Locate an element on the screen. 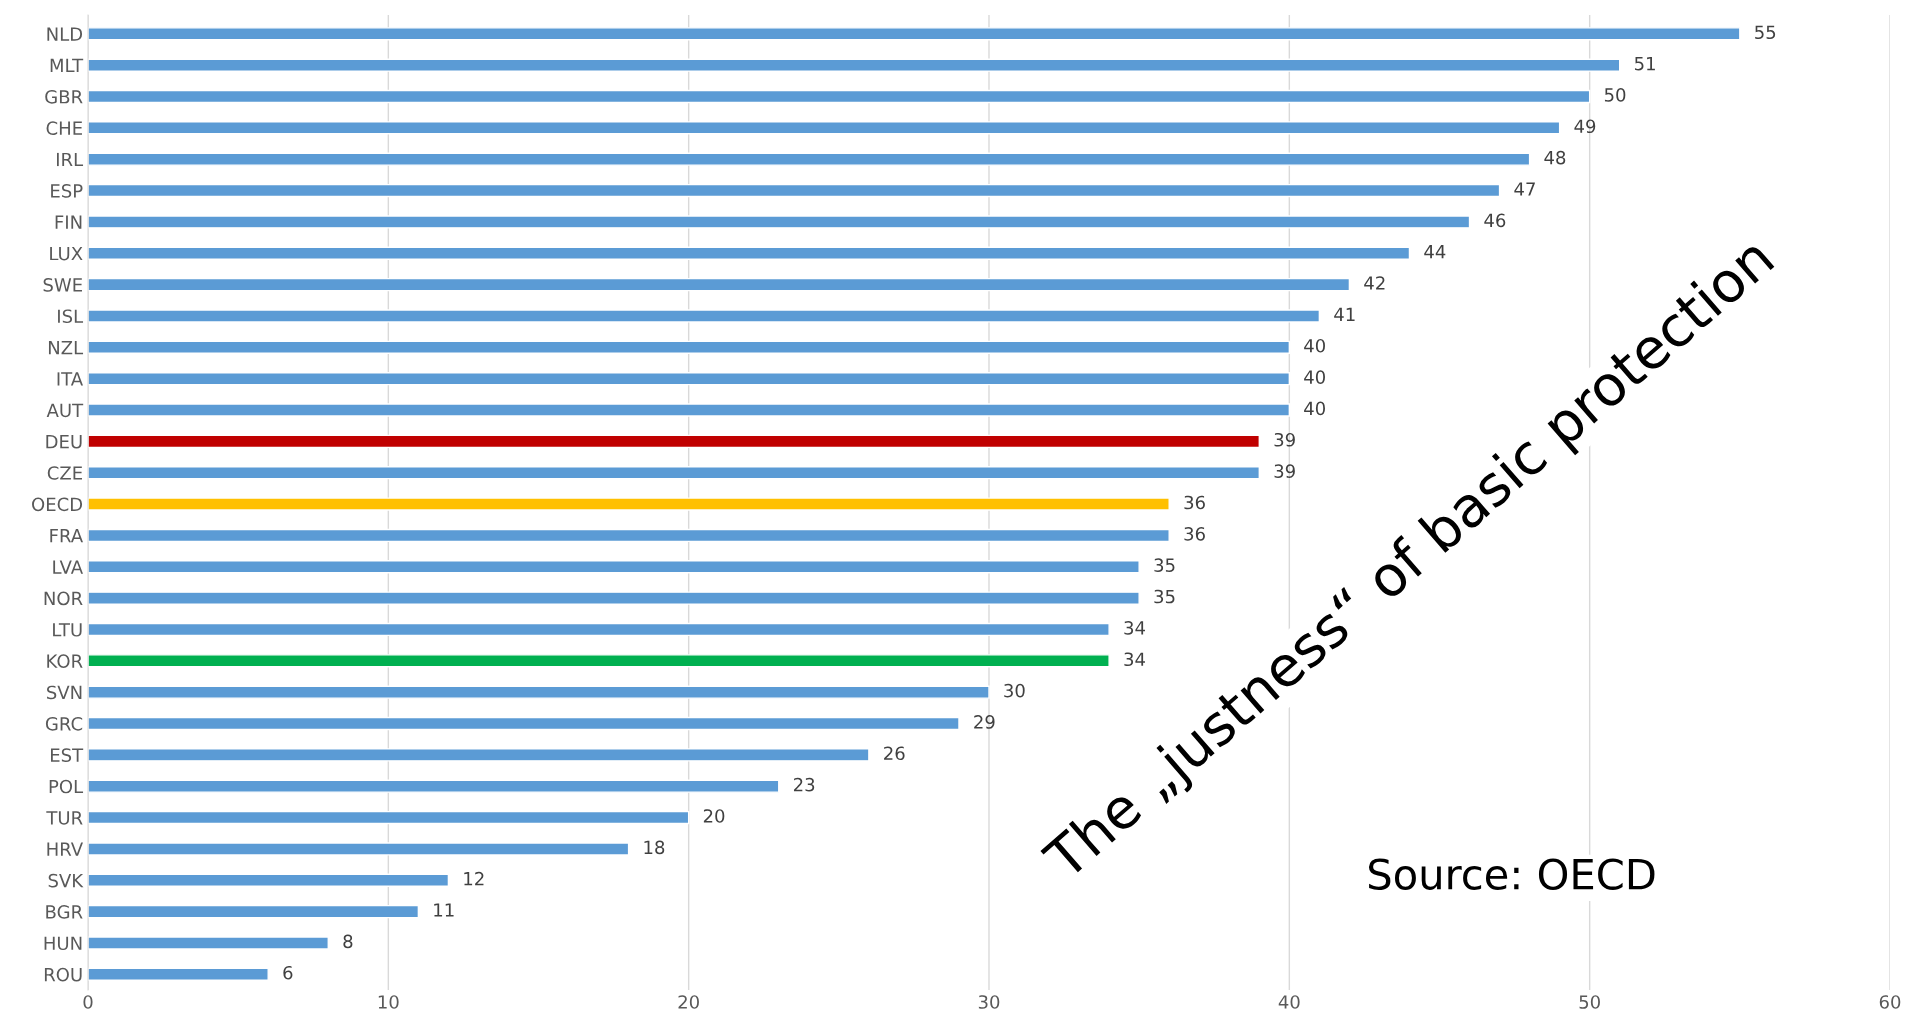  y-tick-label: SWE is located at coordinates (62, 285).